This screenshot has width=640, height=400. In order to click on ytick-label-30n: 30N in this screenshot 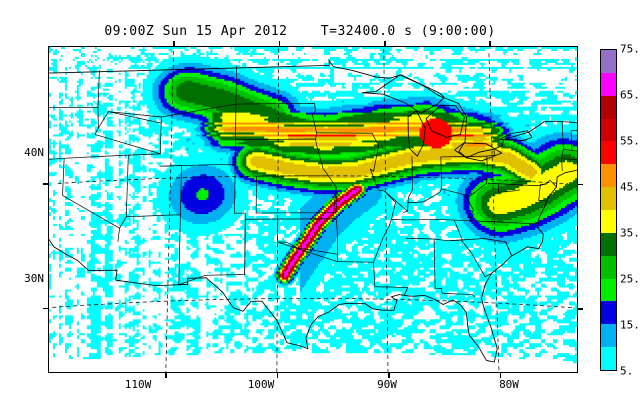, I will do `click(34, 278)`.